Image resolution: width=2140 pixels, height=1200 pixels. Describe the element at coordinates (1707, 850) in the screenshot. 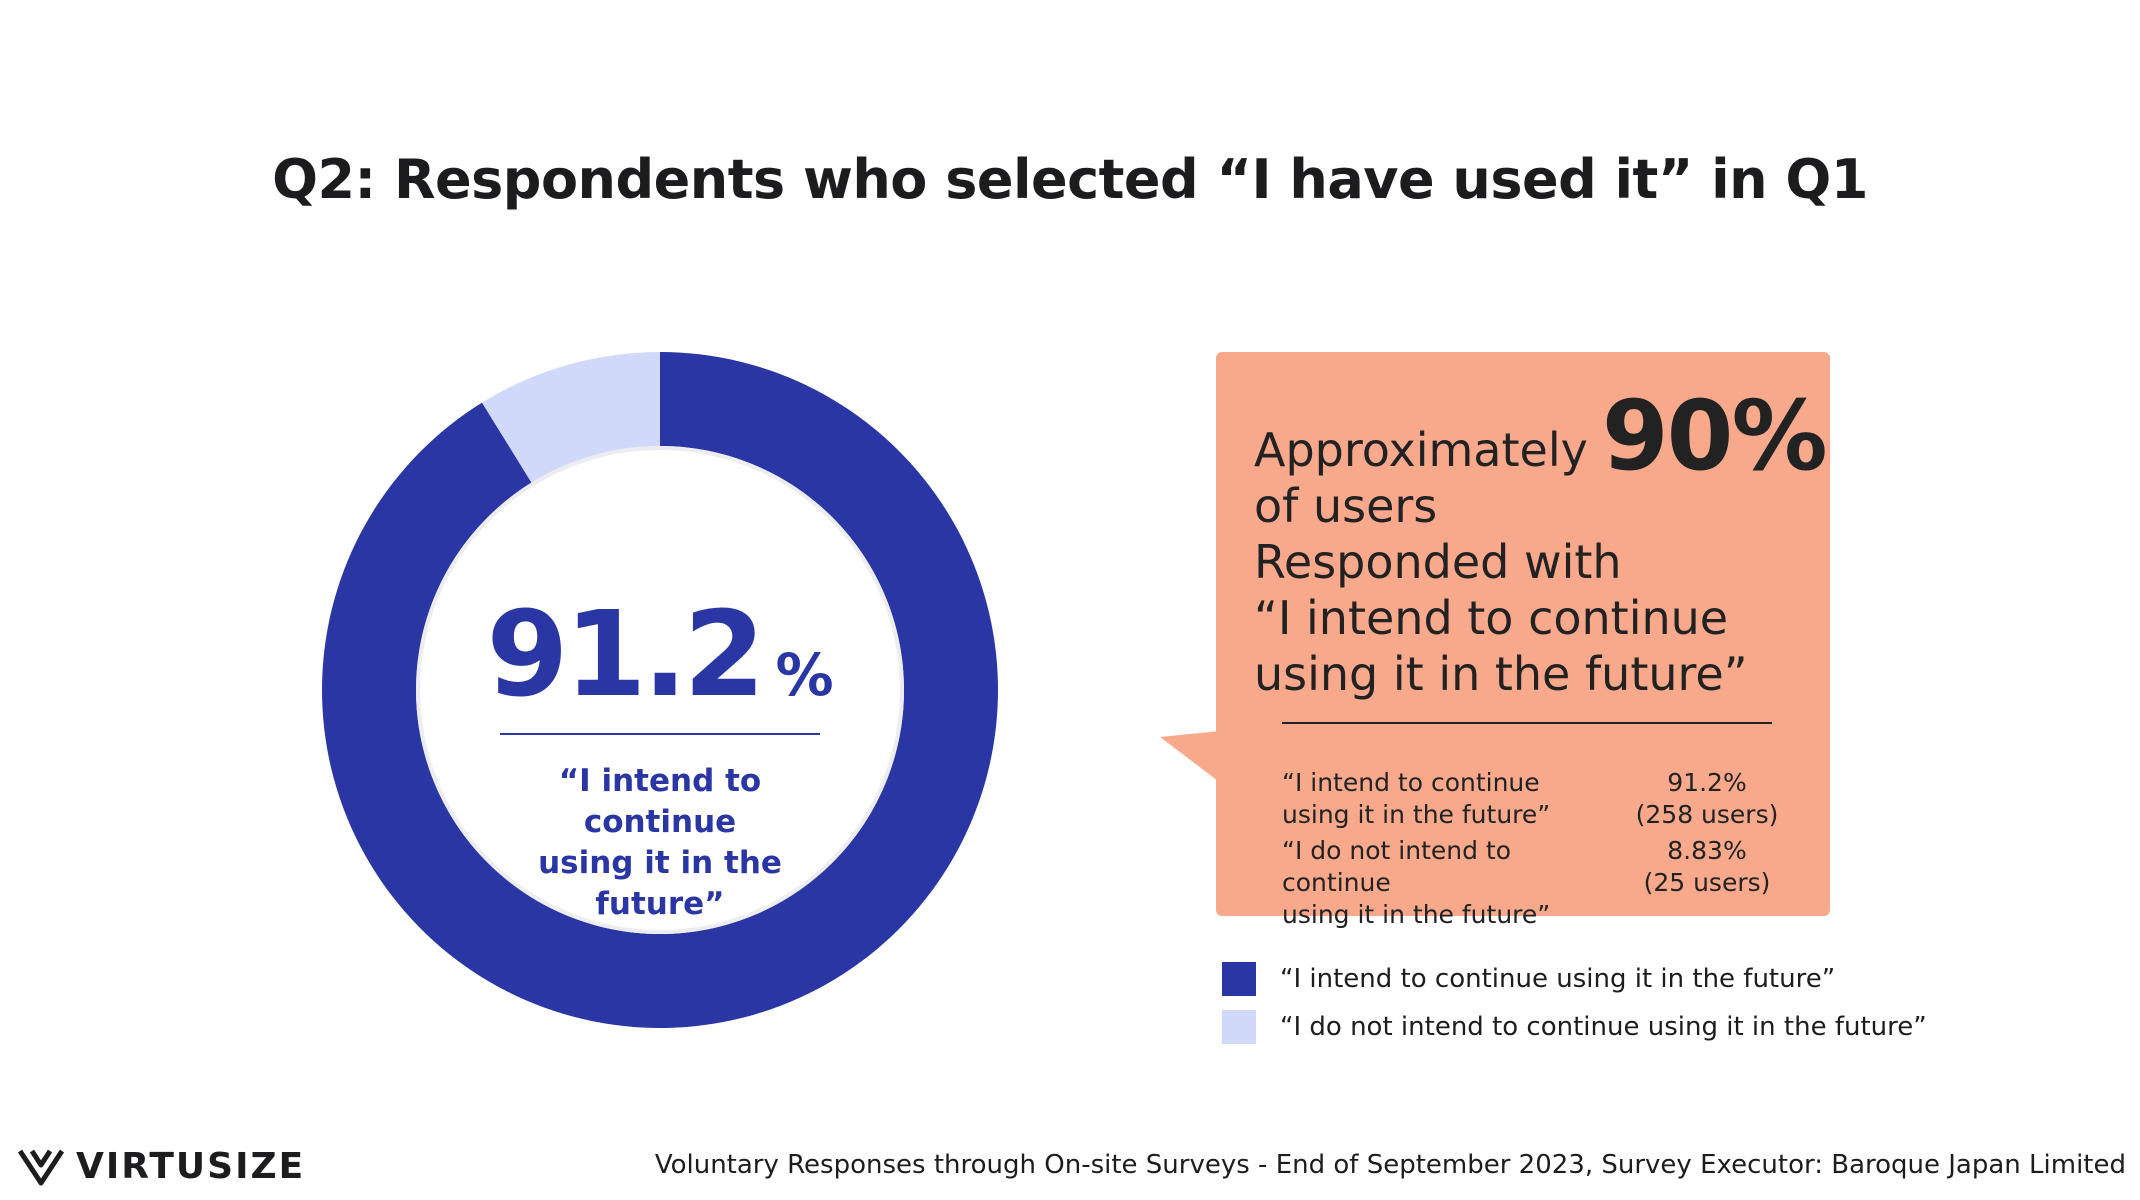

I see `stat-percentage: 8.83%` at that location.